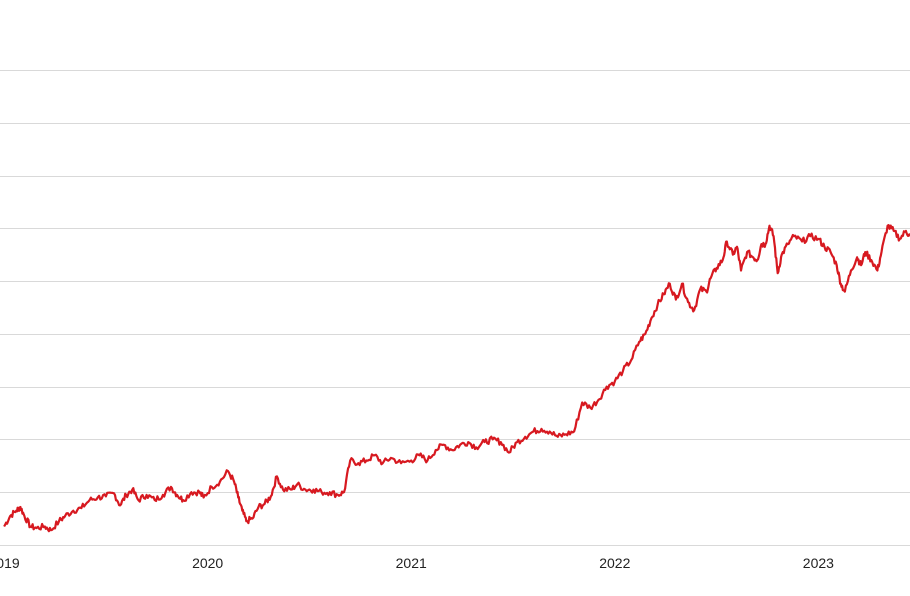 The image size is (910, 596). I want to click on x-axis-labels: 2019 2020 2021 2022 2023, so click(417, 563).